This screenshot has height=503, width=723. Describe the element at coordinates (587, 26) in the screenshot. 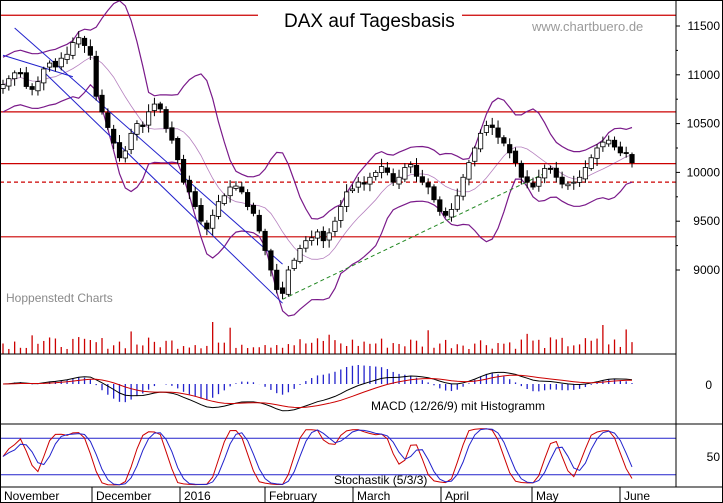

I see `watermark: www.chartbuero.de` at that location.